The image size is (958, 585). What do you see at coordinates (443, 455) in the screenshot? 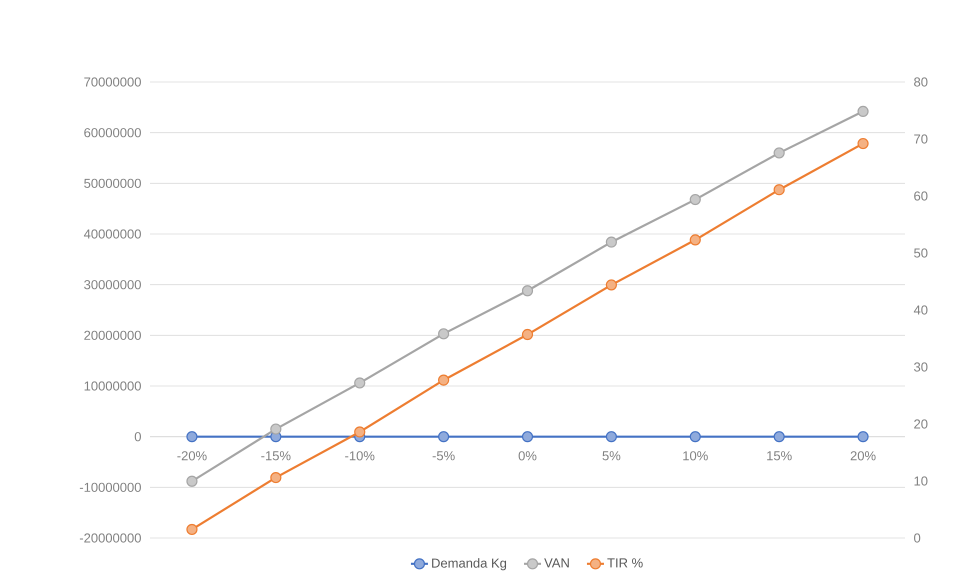
I see `x-tick-label: -5%` at bounding box center [443, 455].